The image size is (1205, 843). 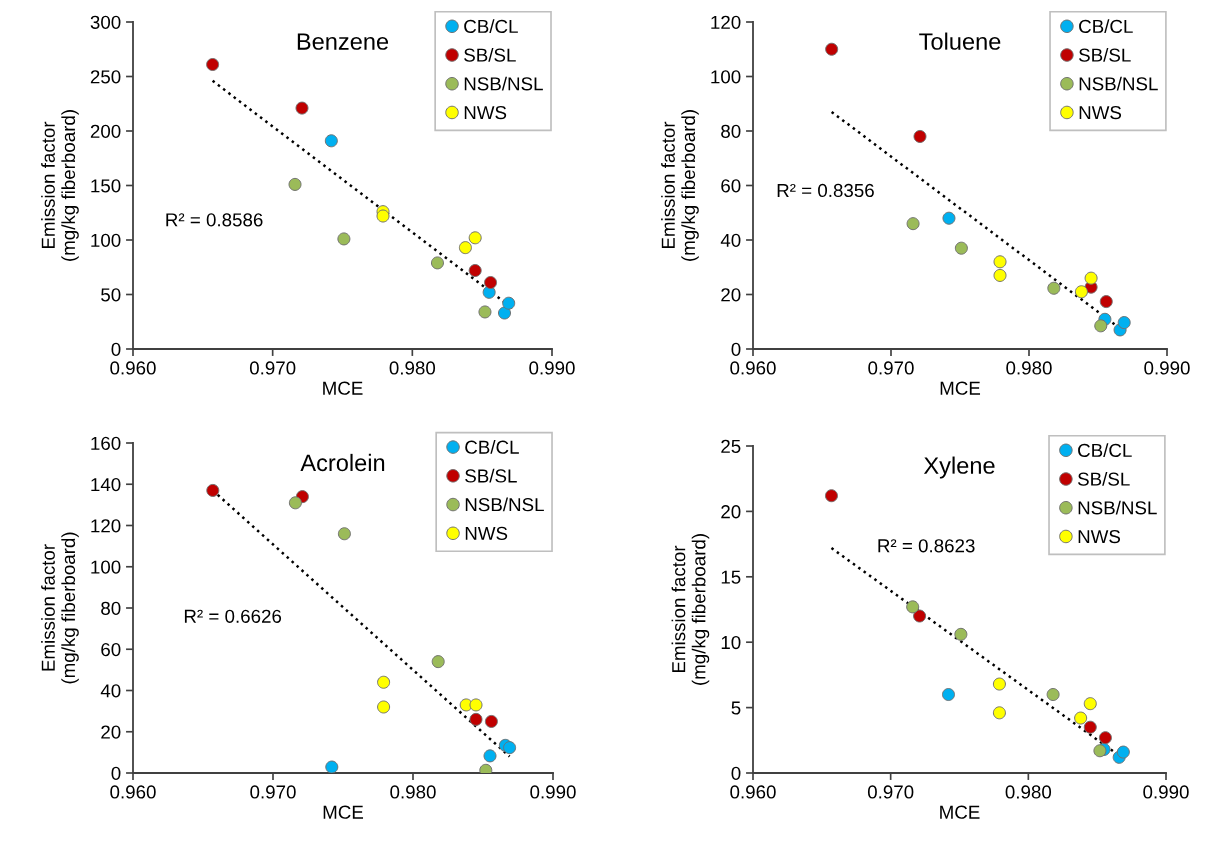 I want to click on annotation: R² = 0.8356, so click(x=825, y=190).